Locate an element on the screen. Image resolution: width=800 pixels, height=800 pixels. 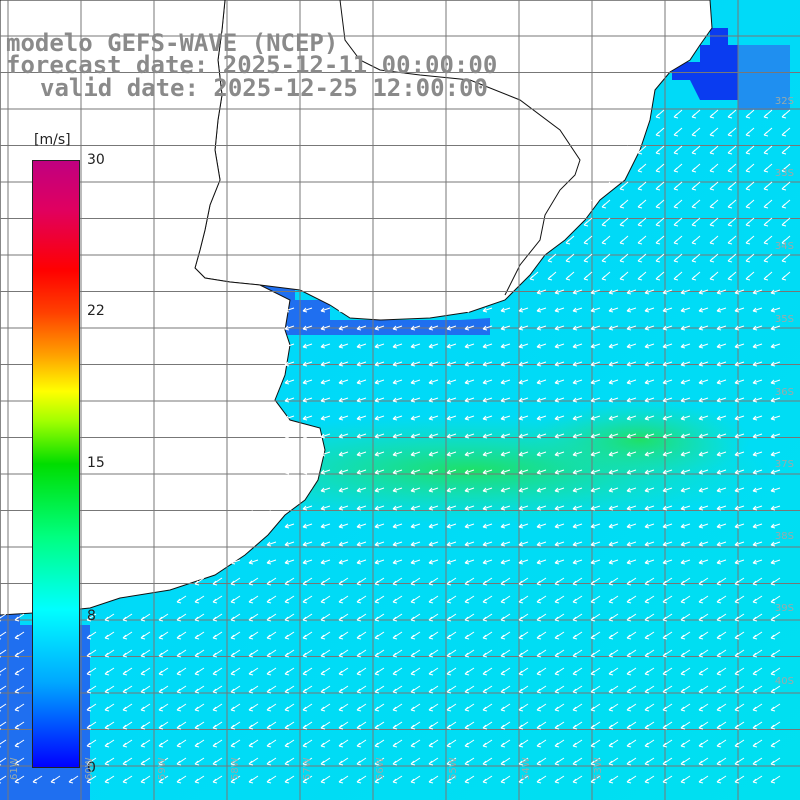
colorbar-tick: 22 is located at coordinates (96, 311).